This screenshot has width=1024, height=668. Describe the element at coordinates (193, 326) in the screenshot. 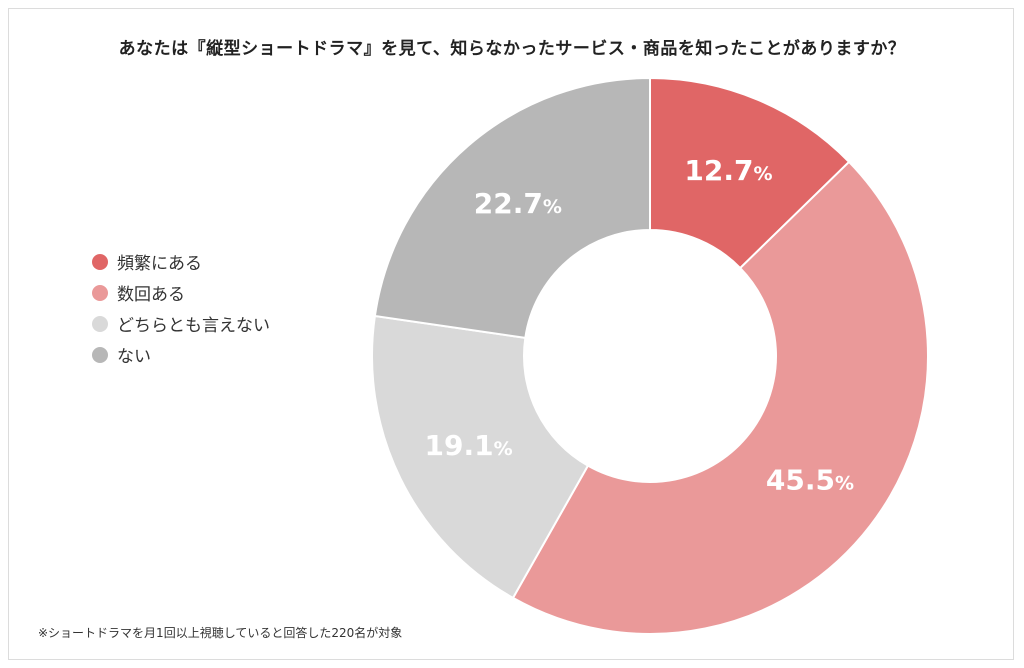

I see `legend-label-3: どちらとも言えない` at that location.